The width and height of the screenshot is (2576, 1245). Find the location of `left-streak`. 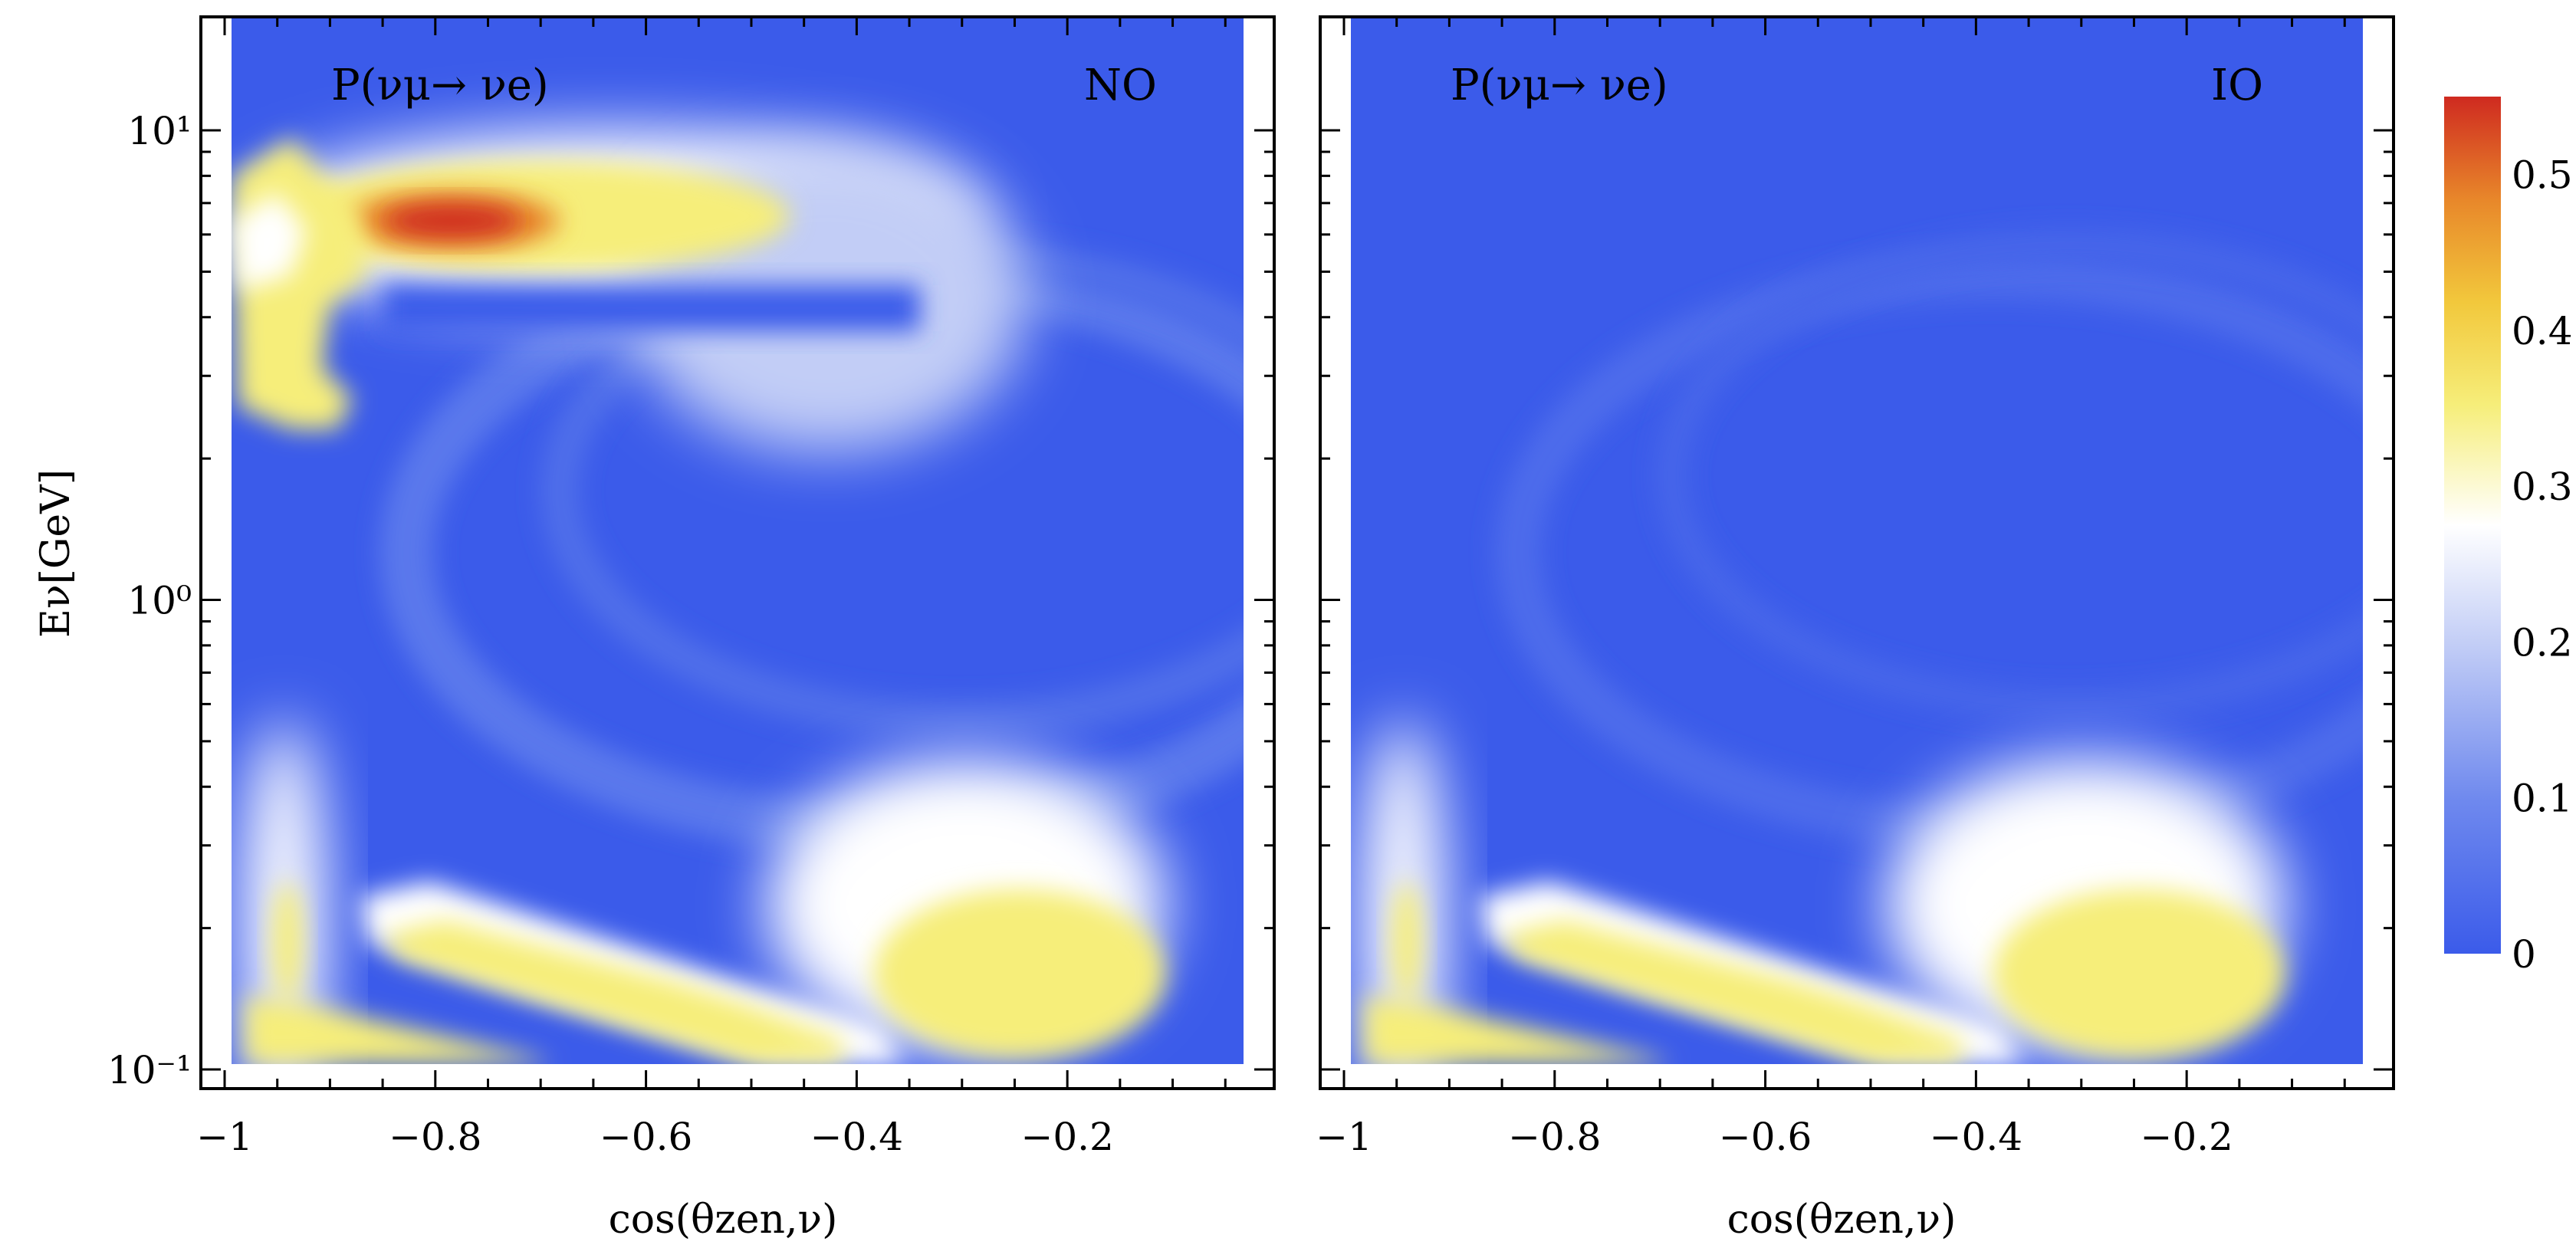

left-streak is located at coordinates (287, 943).